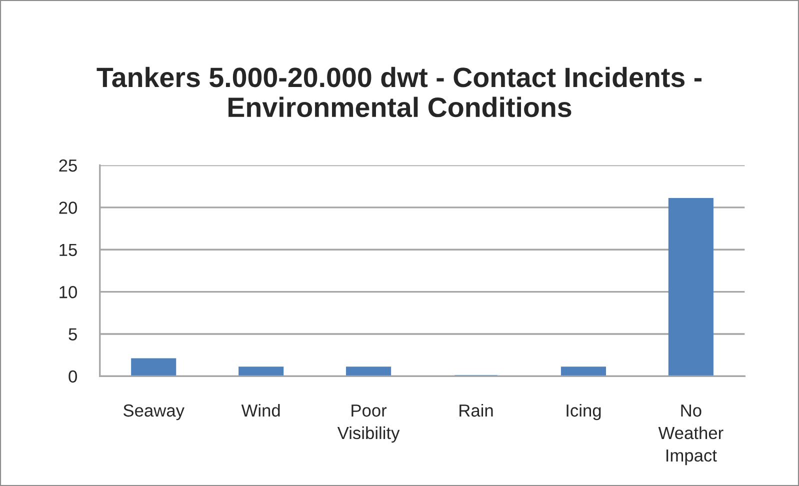 This screenshot has width=799, height=486. I want to click on y-tick-label: 20, so click(68, 208).